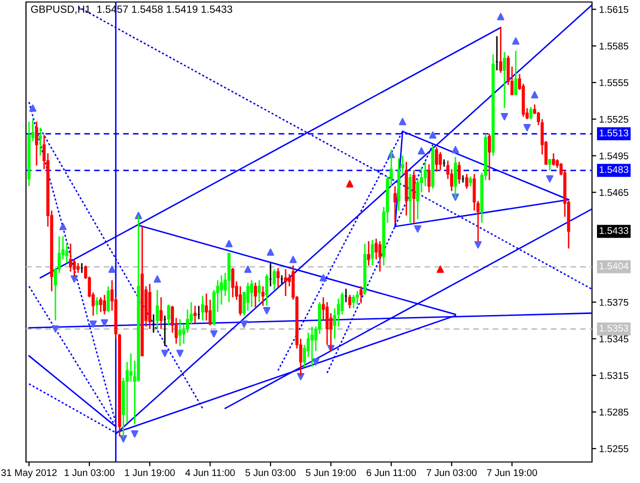 The height and width of the screenshot is (483, 640). Describe the element at coordinates (150, 472) in the screenshot. I see `x-tick-label: 1 Jun 19:00` at that location.